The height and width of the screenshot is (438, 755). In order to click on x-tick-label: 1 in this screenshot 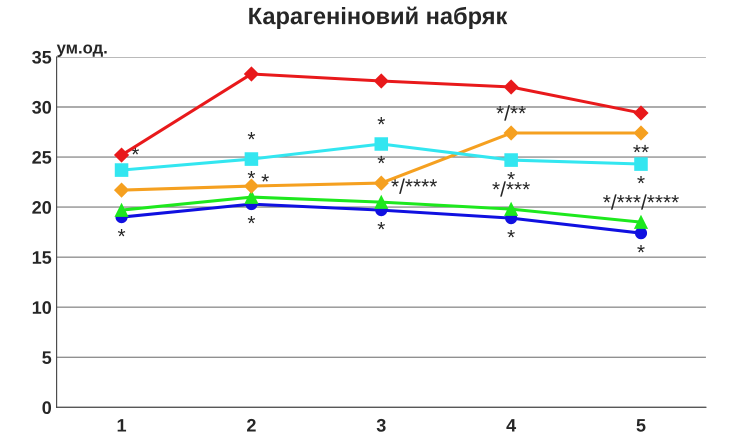, I will do `click(122, 425)`.